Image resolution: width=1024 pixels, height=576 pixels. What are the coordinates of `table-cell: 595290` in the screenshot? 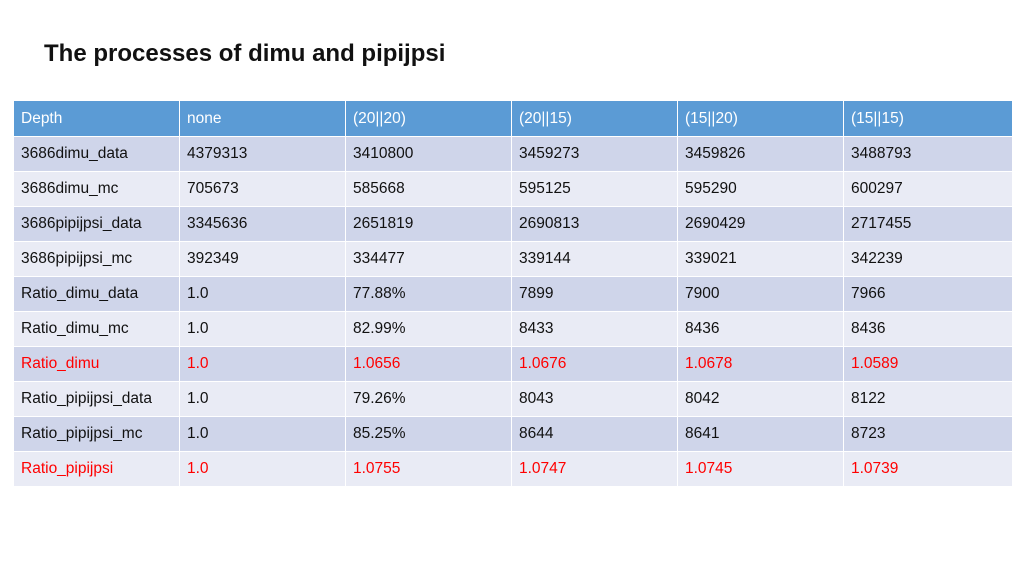 It's located at (760, 189).